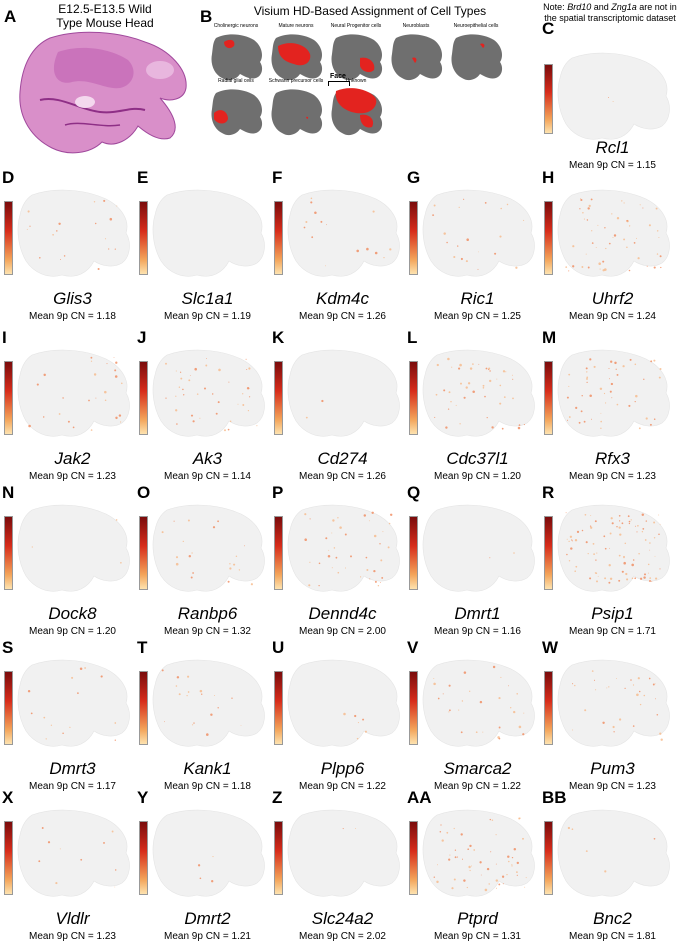 This screenshot has width=685, height=942. I want to click on gene-name: Dmrt2, so click(207, 918).